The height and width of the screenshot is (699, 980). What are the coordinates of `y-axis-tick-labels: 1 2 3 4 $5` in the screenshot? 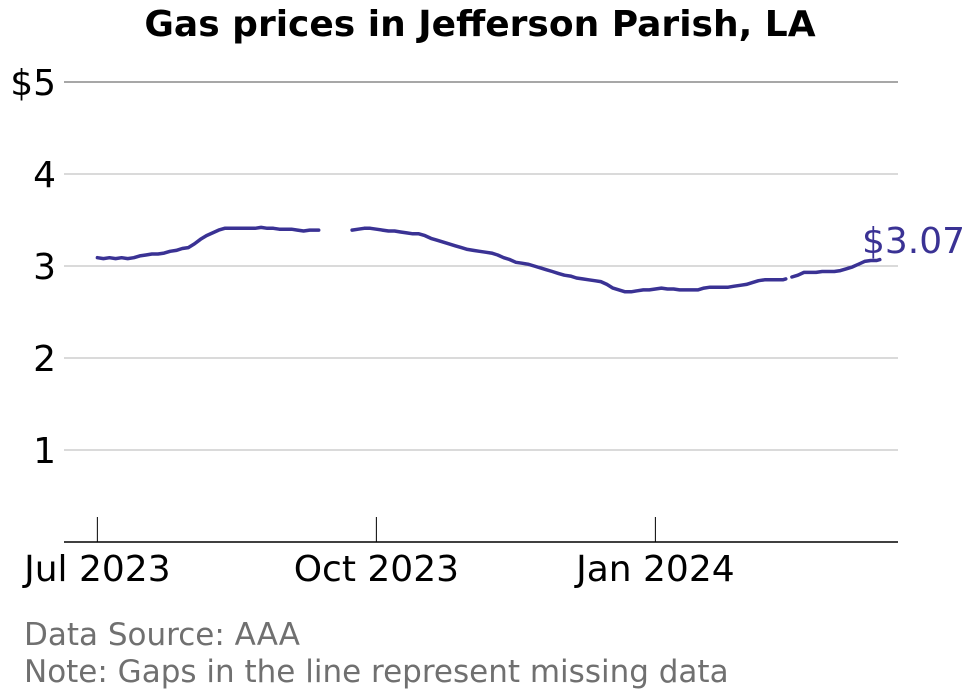 It's located at (33, 267).